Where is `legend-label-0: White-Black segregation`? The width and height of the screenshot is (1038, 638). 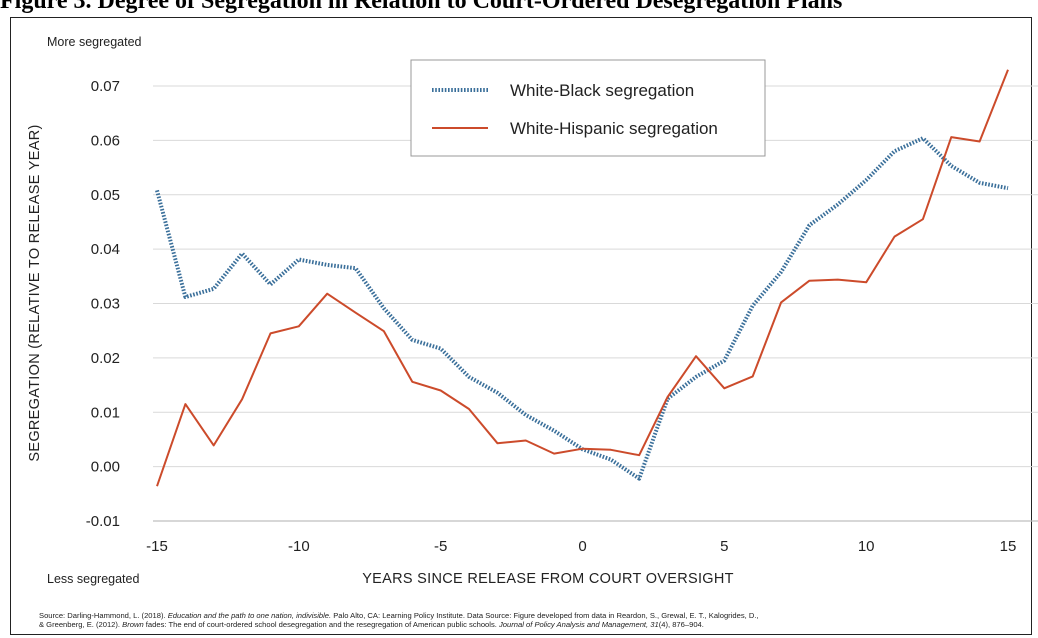 legend-label-0: White-Black segregation is located at coordinates (602, 90).